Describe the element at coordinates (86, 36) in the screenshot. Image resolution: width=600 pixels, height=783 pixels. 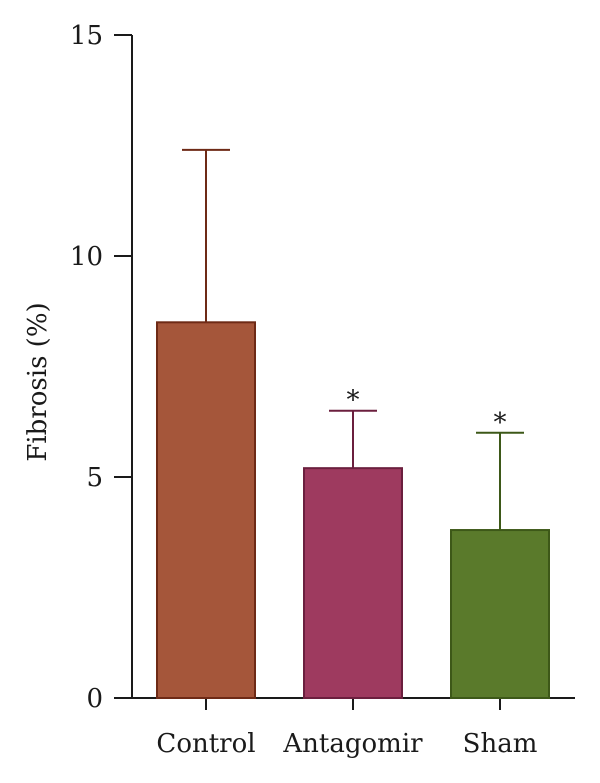
I see `y-tick-label-3: 15` at that location.